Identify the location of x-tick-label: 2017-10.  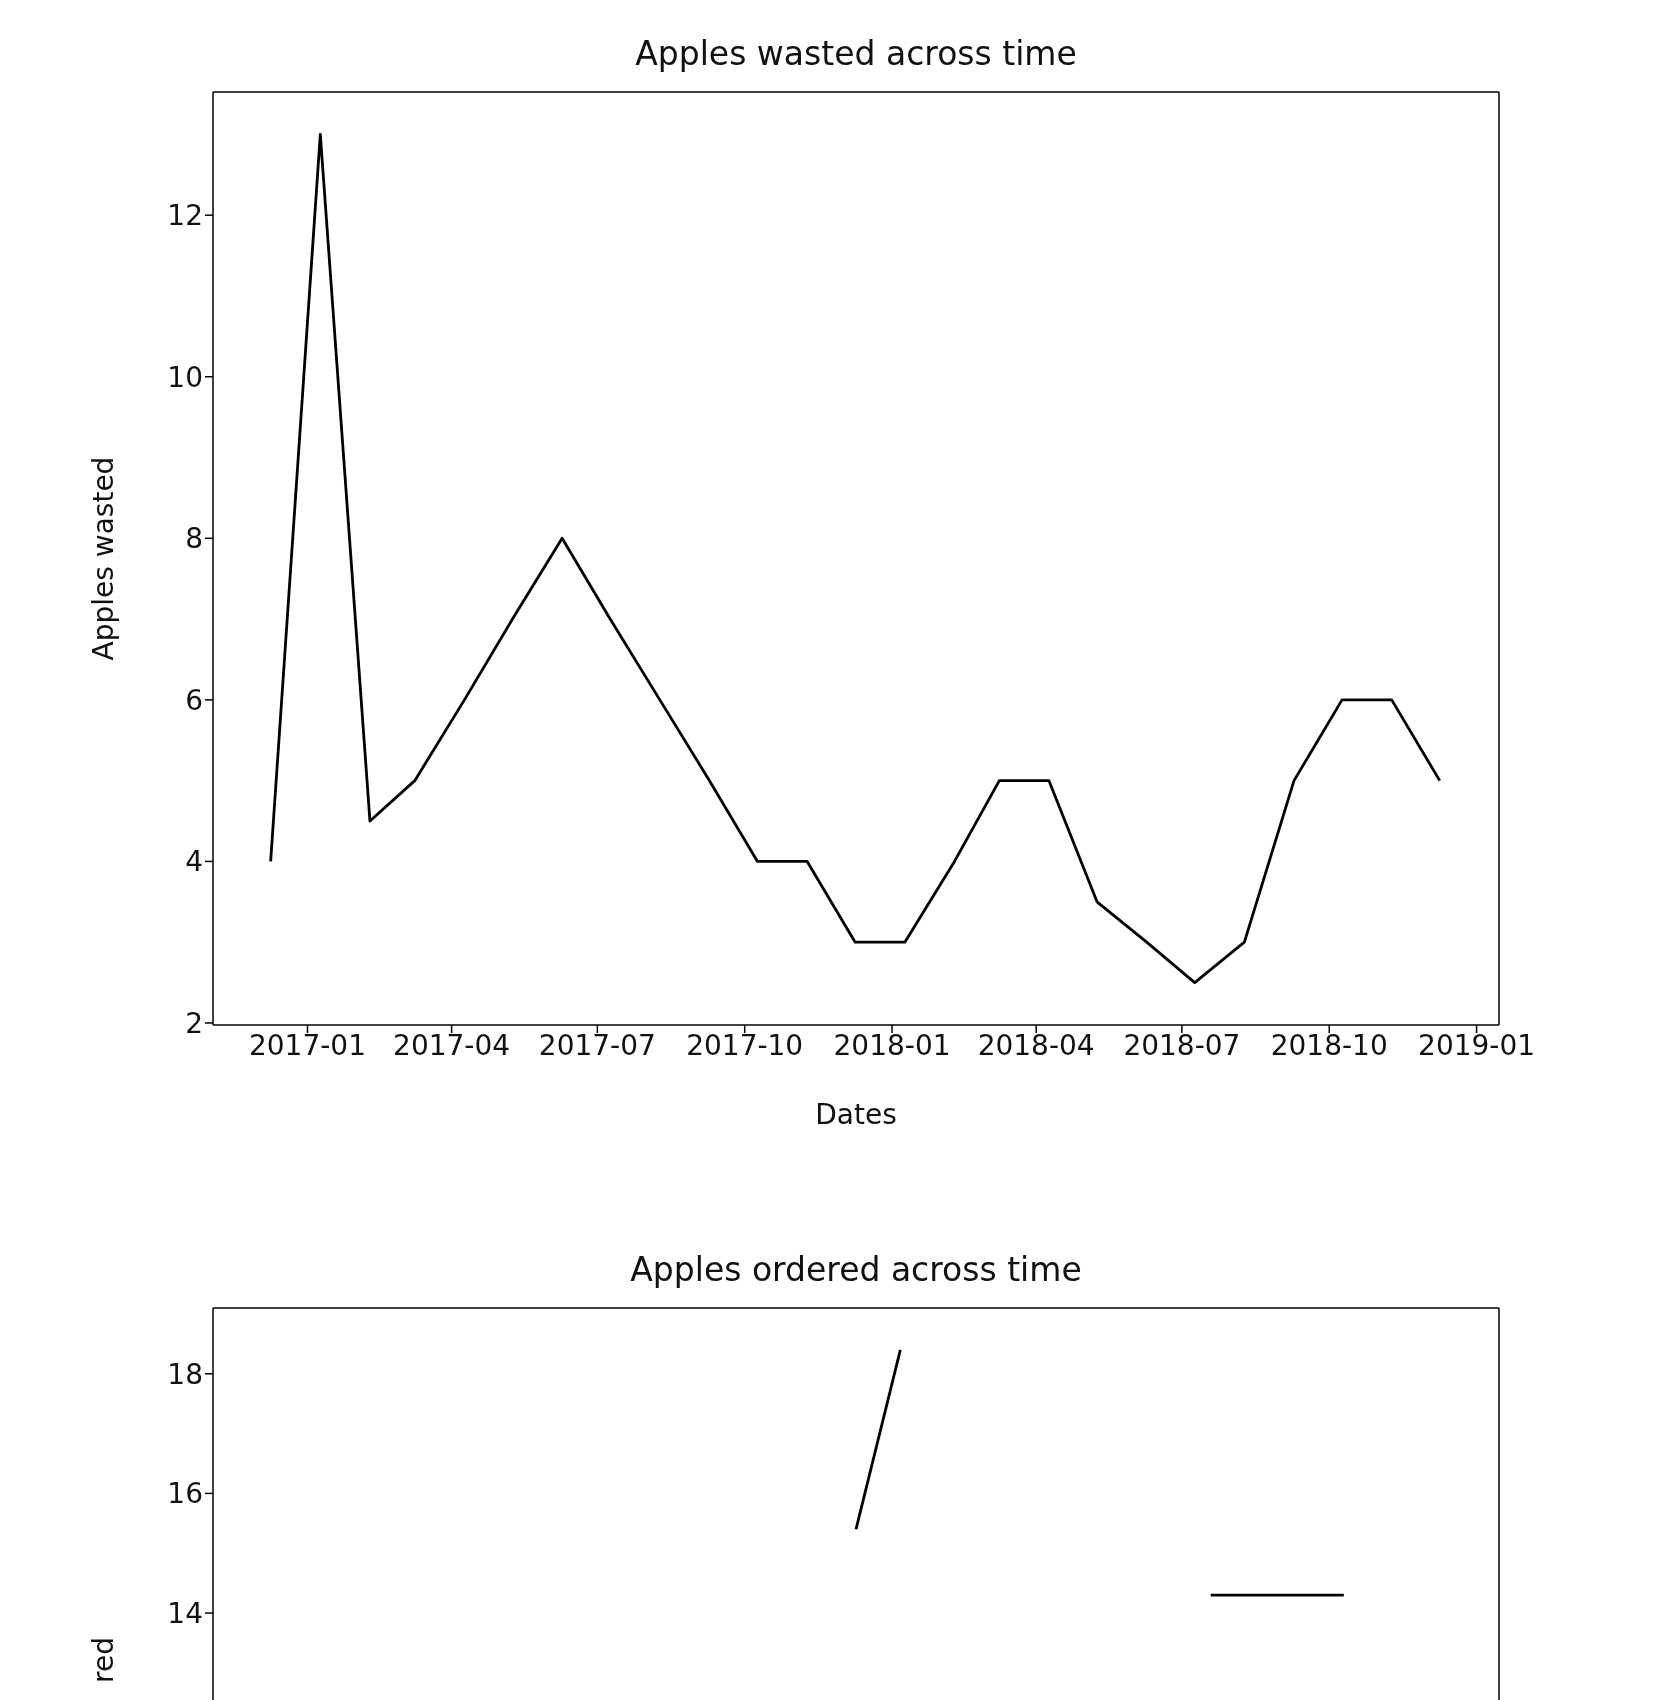
(745, 1045).